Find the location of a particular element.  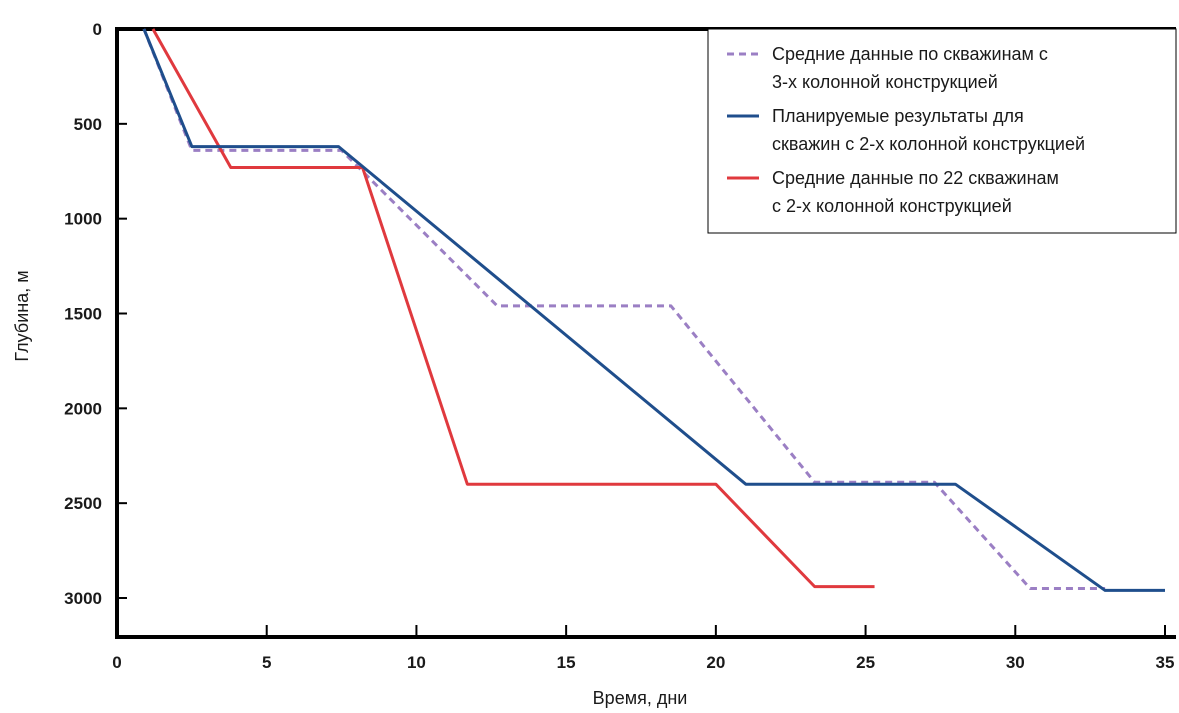

legend-box is located at coordinates (942, 131).